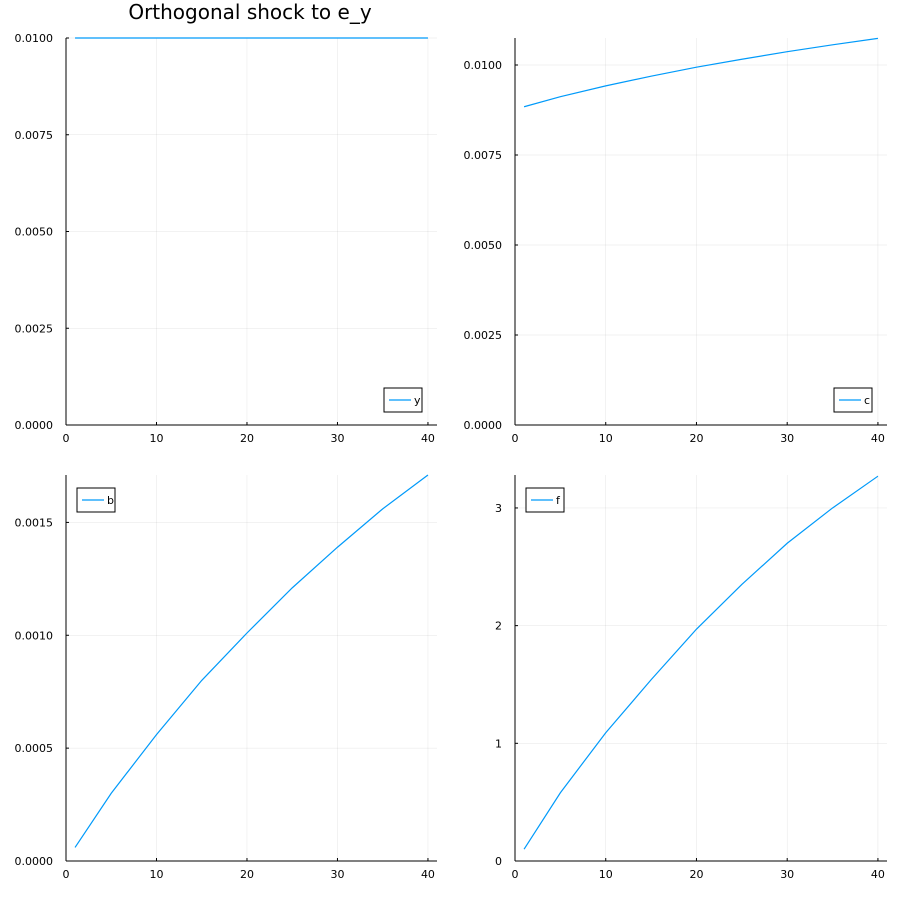 The image size is (899, 899). Describe the element at coordinates (417, 400) in the screenshot. I see `legend-label: y` at that location.